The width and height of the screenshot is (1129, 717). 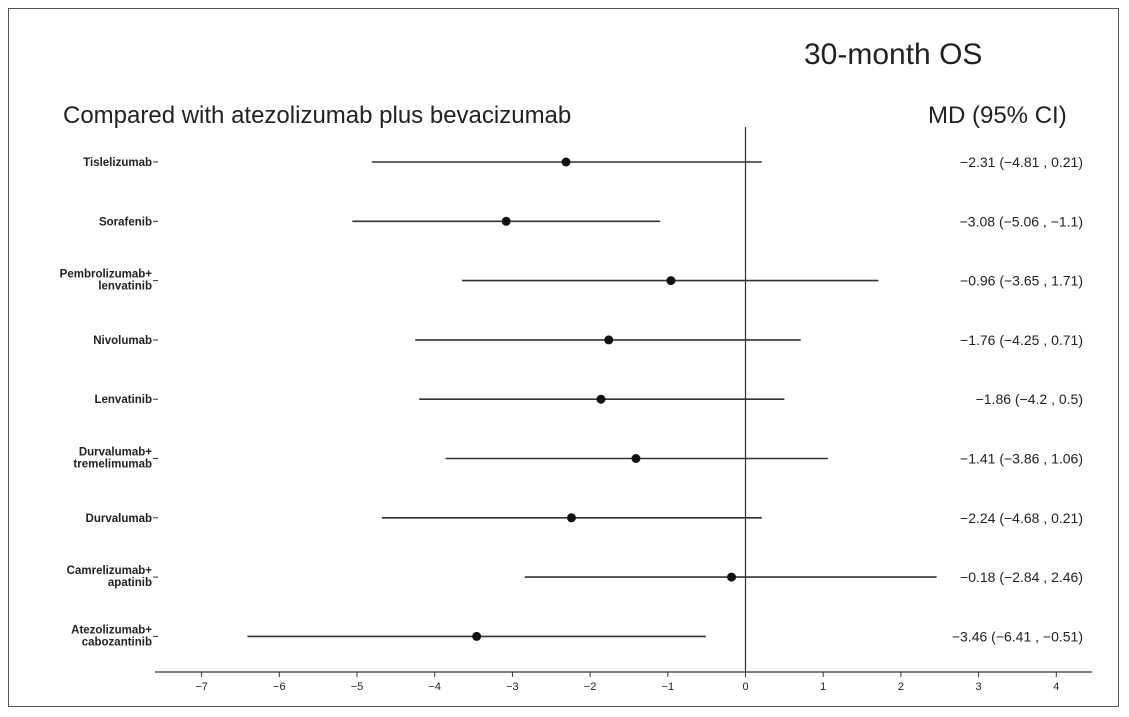 What do you see at coordinates (115, 453) in the screenshot?
I see `treatment-label: Durvalumab+` at bounding box center [115, 453].